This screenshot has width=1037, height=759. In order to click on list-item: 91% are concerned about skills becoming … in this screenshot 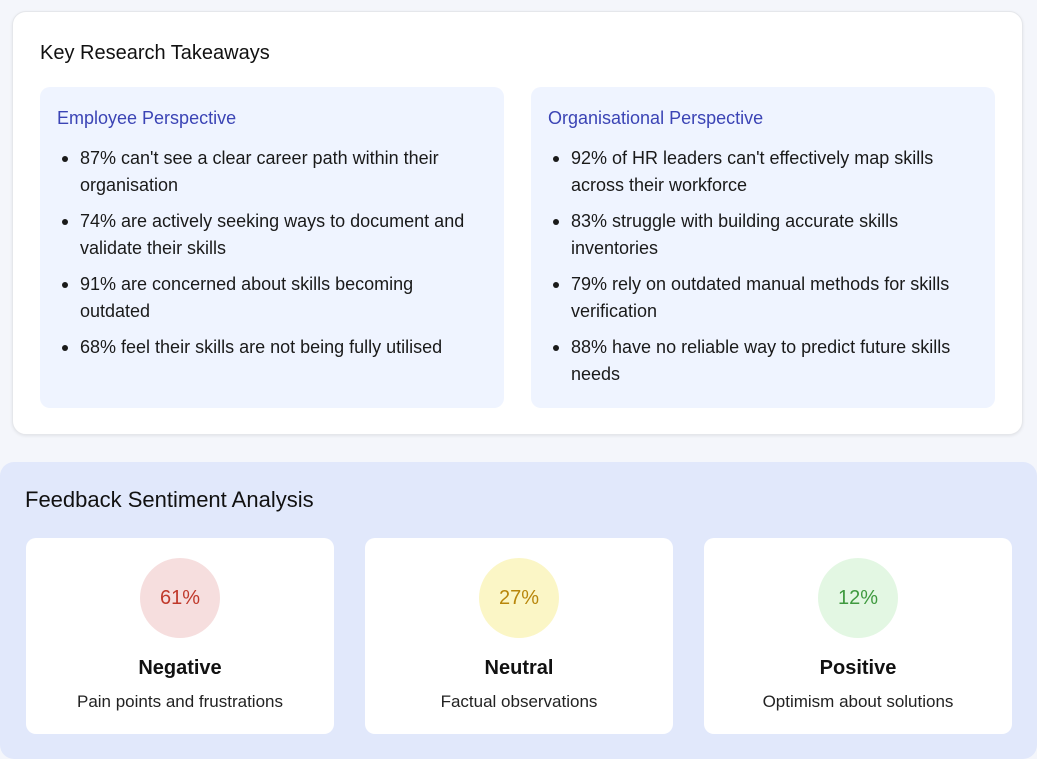, I will do `click(274, 298)`.